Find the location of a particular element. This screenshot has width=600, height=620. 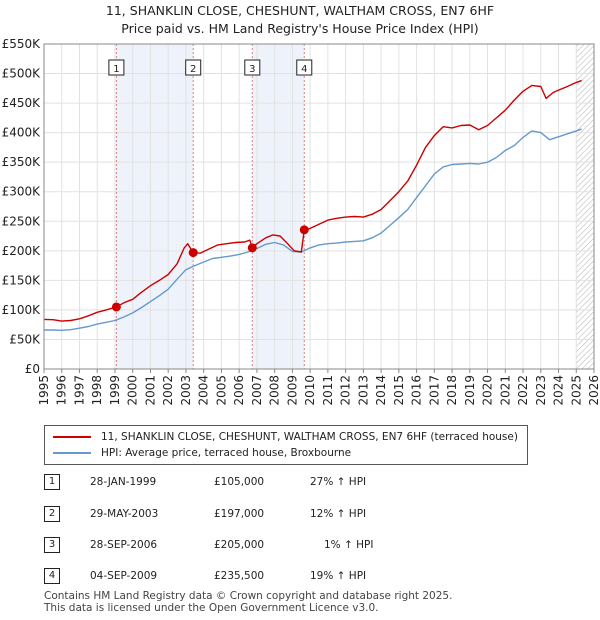

x-tick-label: 2005 is located at coordinates (221, 390).